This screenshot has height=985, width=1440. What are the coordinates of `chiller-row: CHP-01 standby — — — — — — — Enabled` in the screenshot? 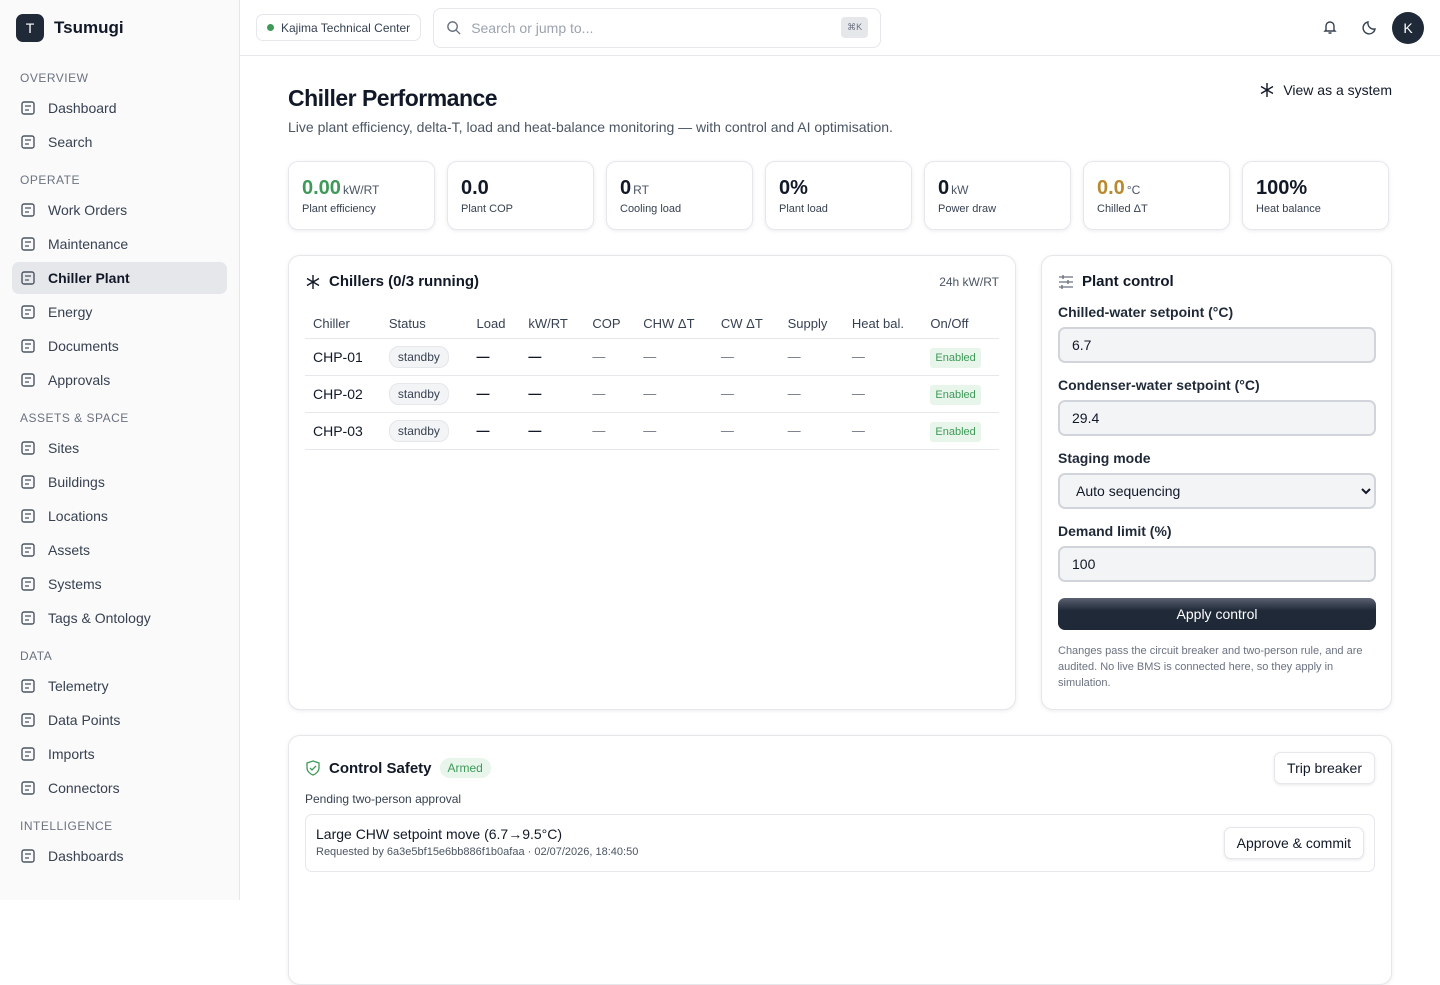 It's located at (652, 357).